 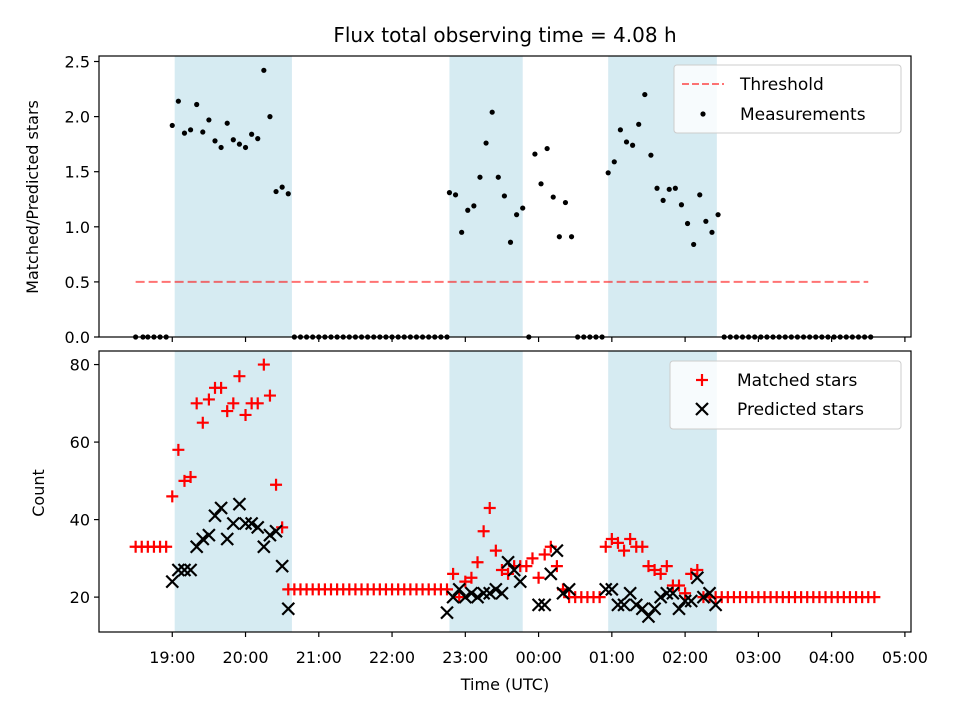 I want to click on top-y-tick-label: 1.0, so click(x=77, y=227).